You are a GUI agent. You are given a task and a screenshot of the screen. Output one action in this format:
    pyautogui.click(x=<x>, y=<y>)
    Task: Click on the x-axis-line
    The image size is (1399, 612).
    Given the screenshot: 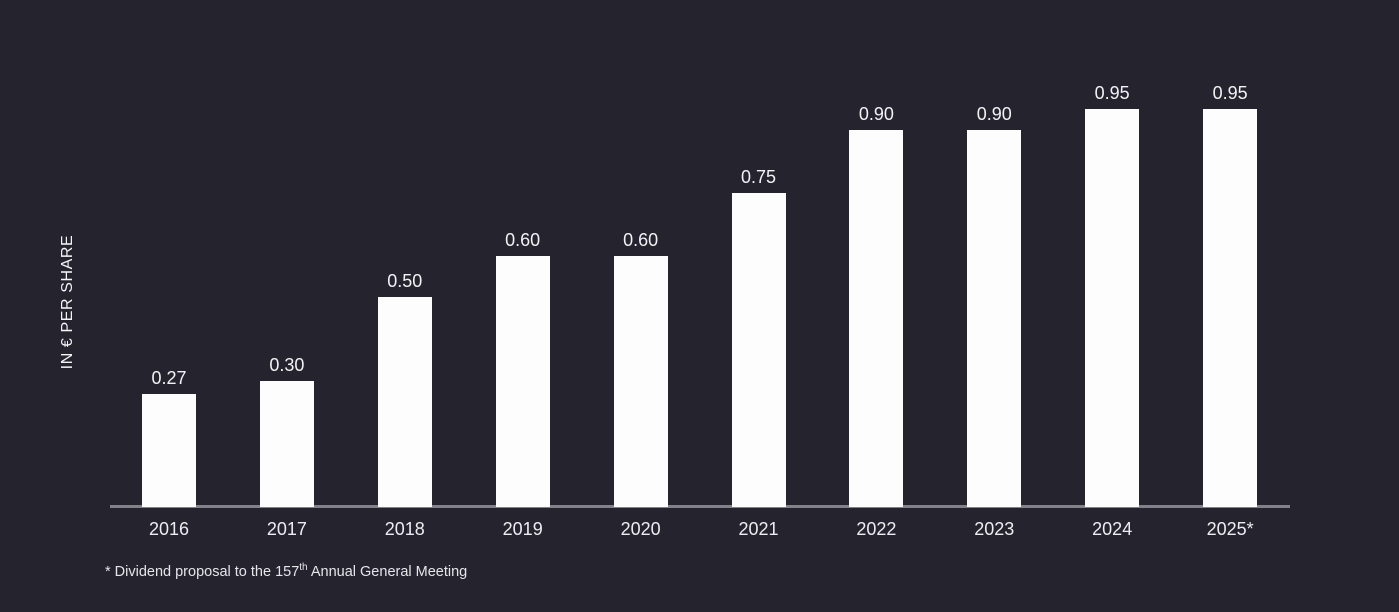 What is the action you would take?
    pyautogui.click(x=700, y=506)
    